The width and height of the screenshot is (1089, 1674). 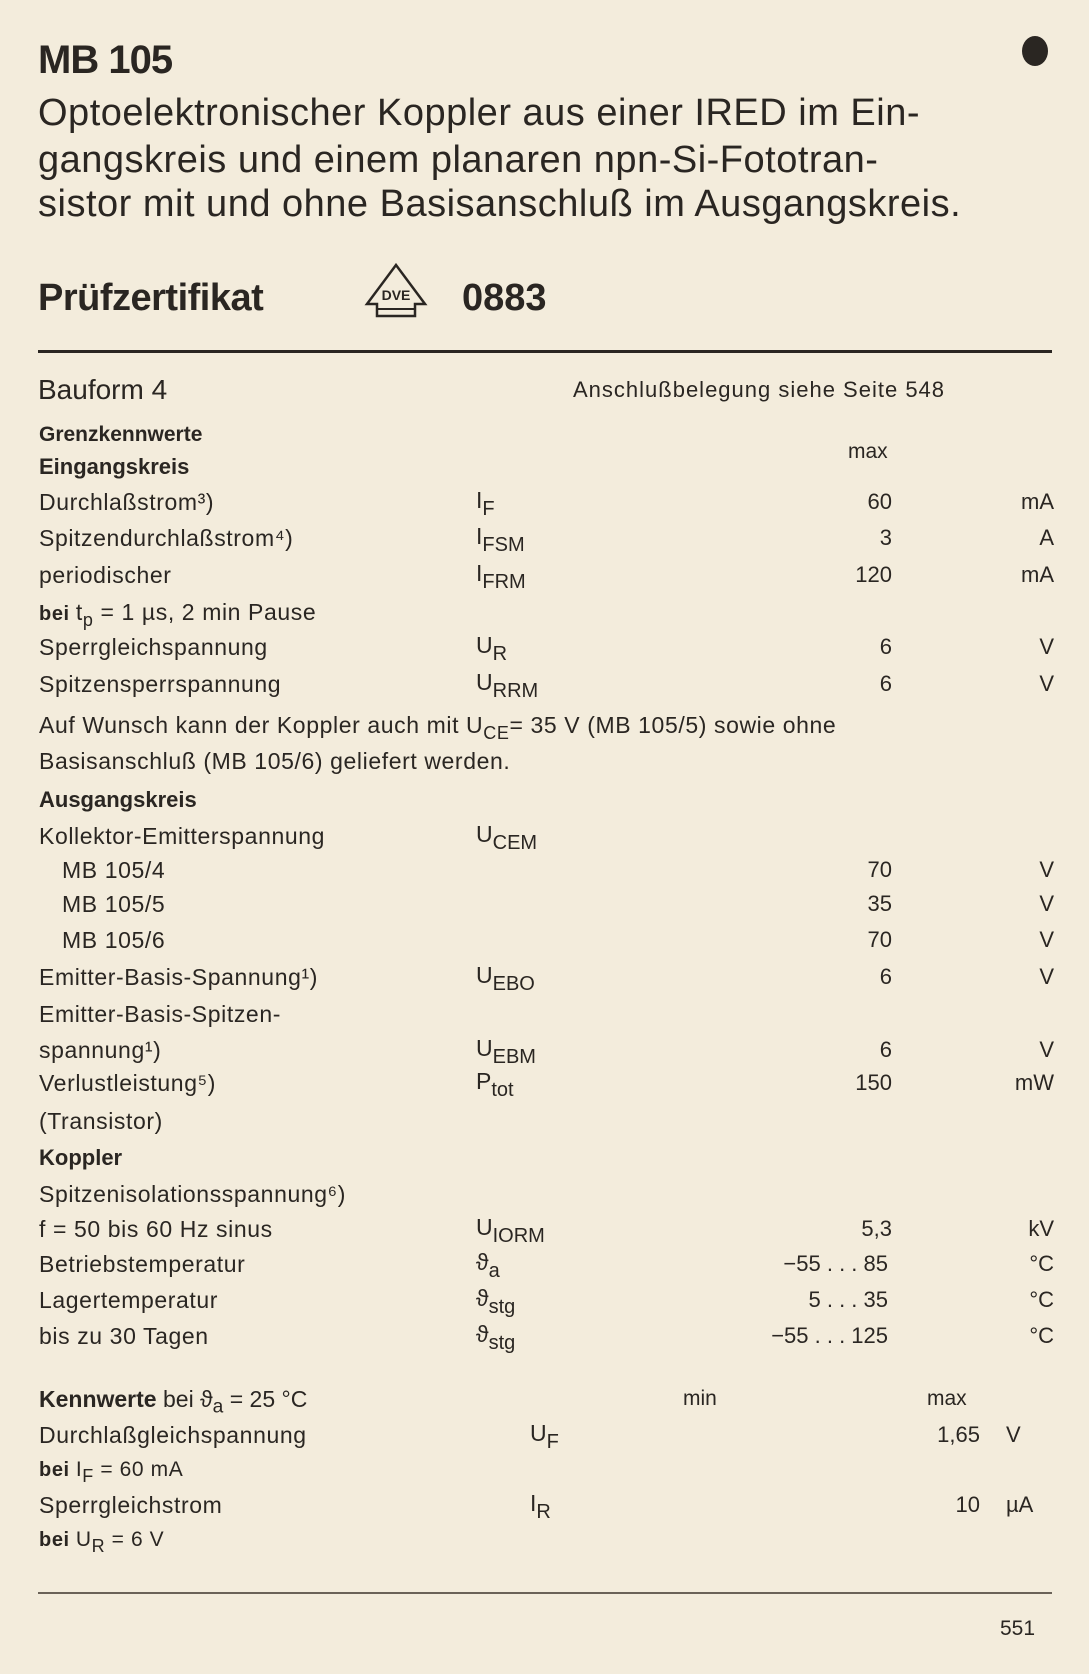 I want to click on row-label: bei tp = 1 µs, 2 min Pause, so click(x=178, y=614).